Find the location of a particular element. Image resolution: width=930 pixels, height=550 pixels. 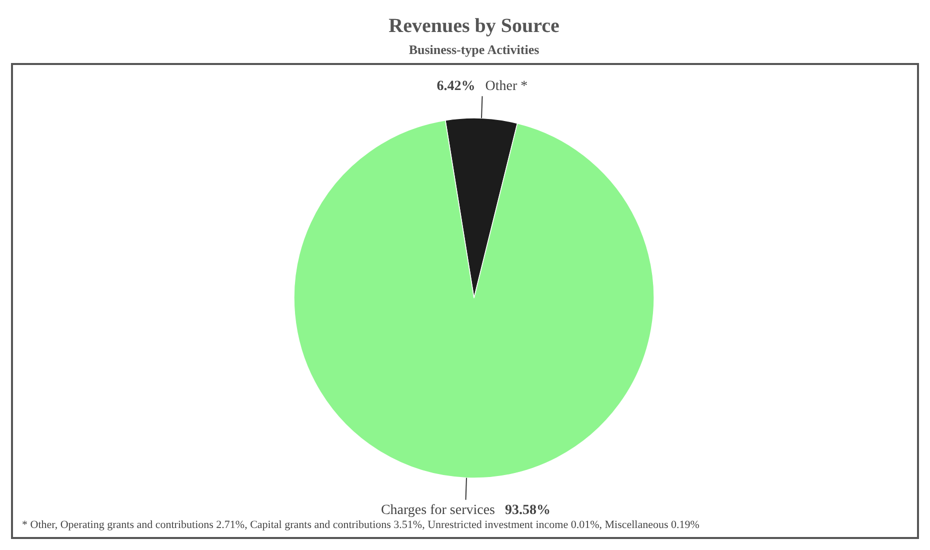

slice-label: Charges for services is located at coordinates (438, 510).